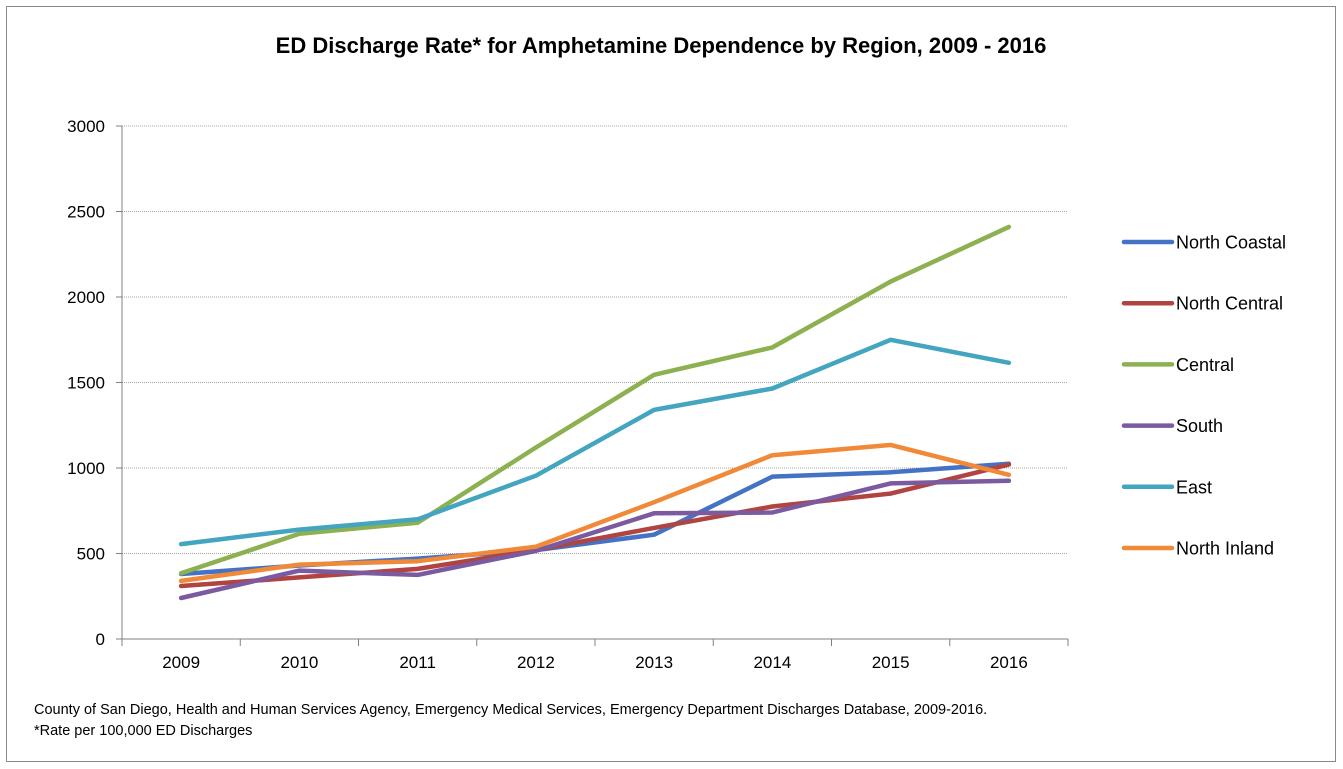 The height and width of the screenshot is (769, 1343). I want to click on y-tick-label: 1000, so click(86, 468).